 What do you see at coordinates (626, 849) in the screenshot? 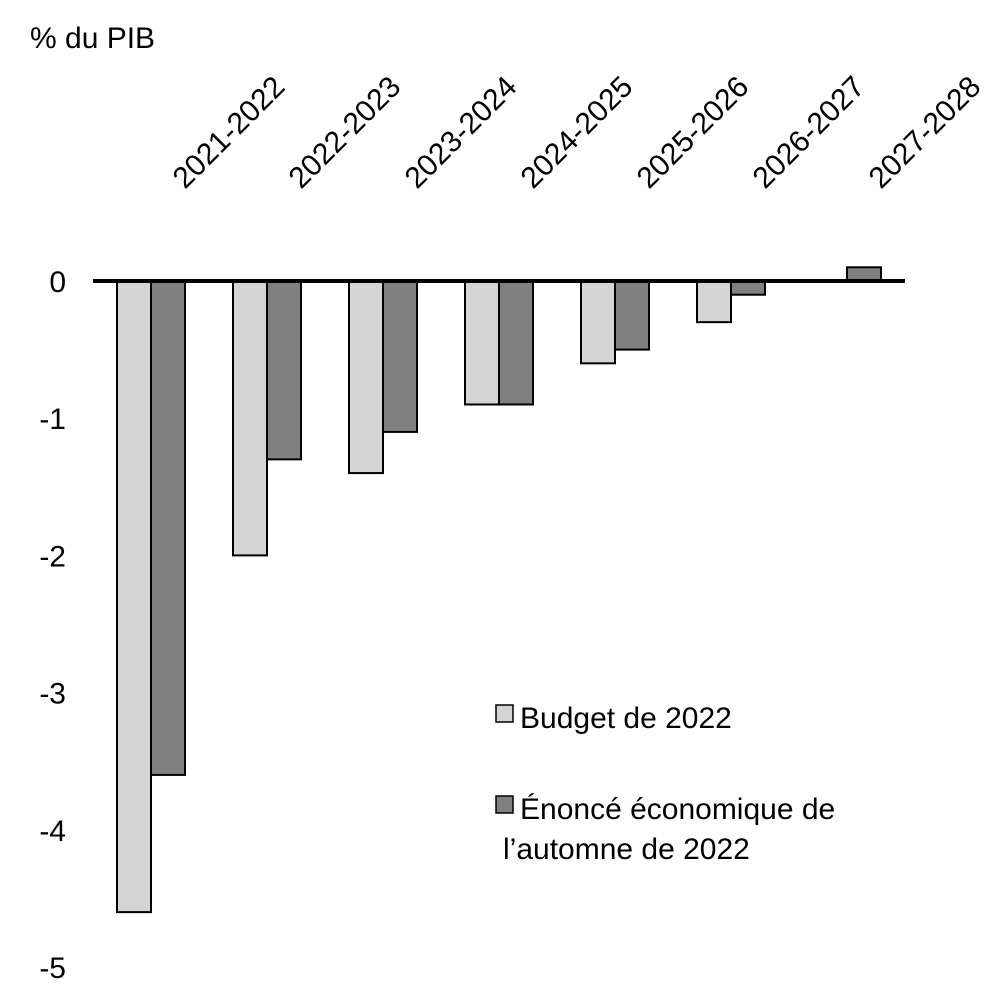
I see `legend-label: l’automne de 2022` at bounding box center [626, 849].